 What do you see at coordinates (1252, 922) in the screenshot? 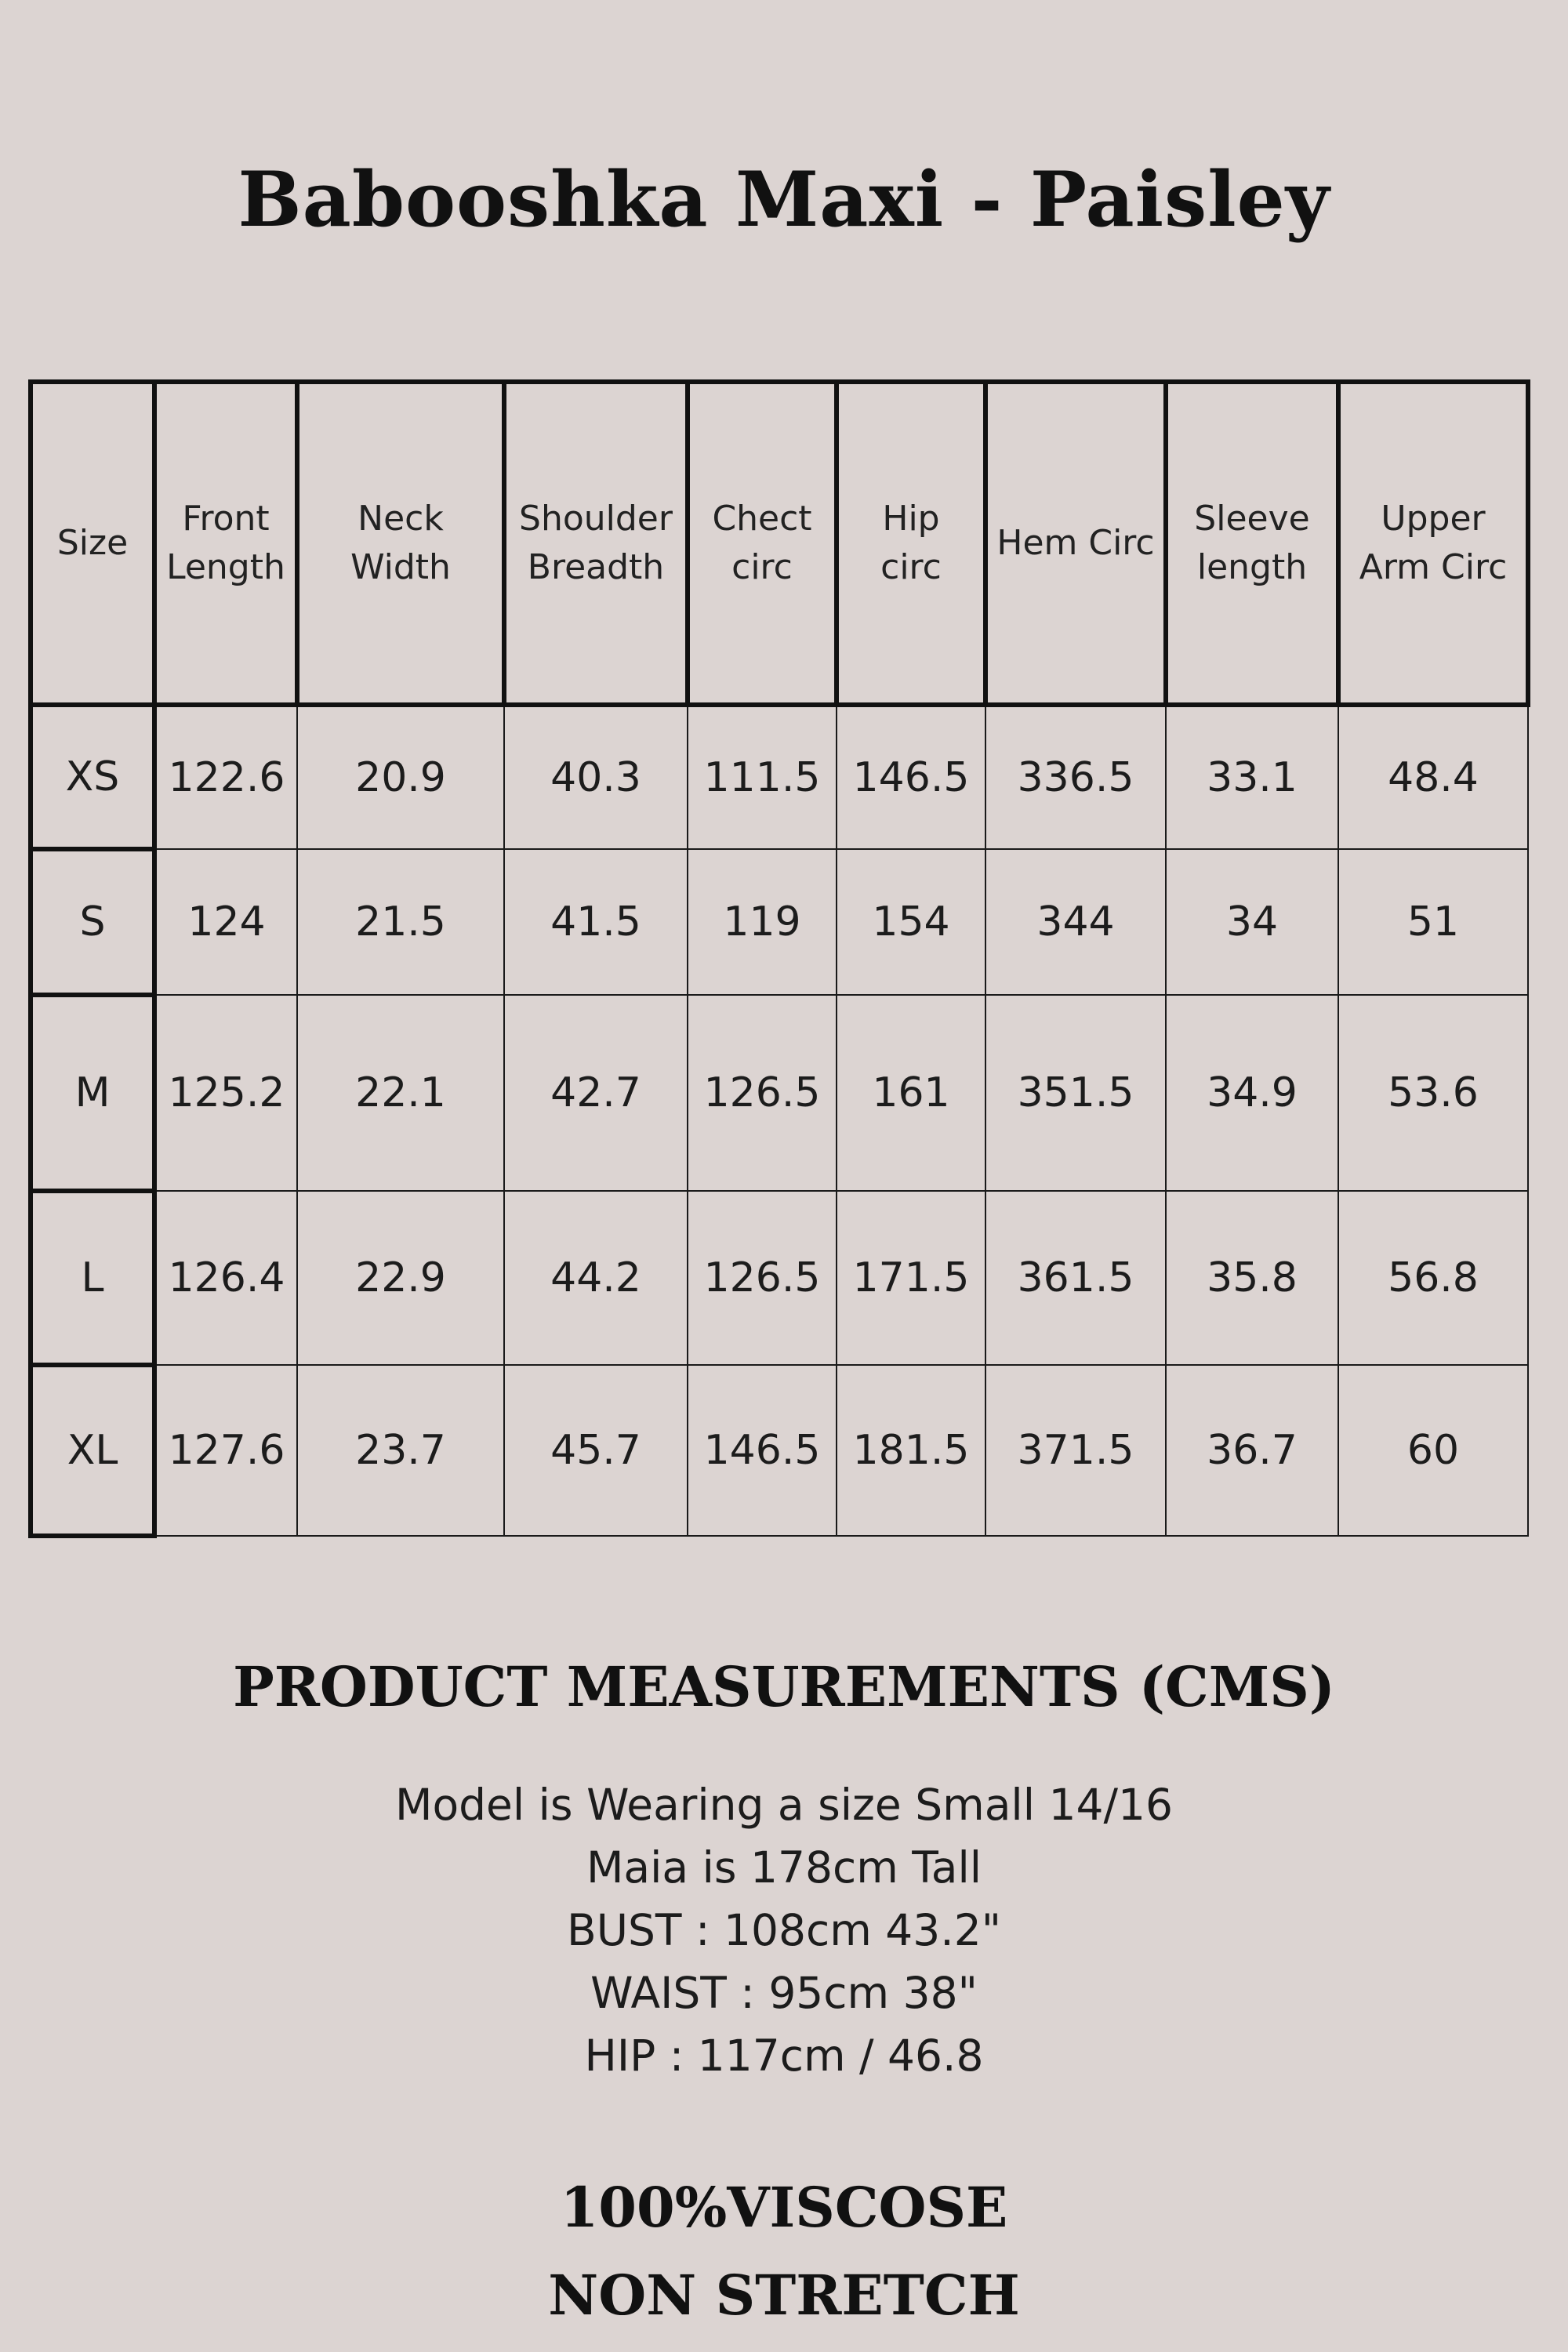
I see `table-cell: 34` at bounding box center [1252, 922].